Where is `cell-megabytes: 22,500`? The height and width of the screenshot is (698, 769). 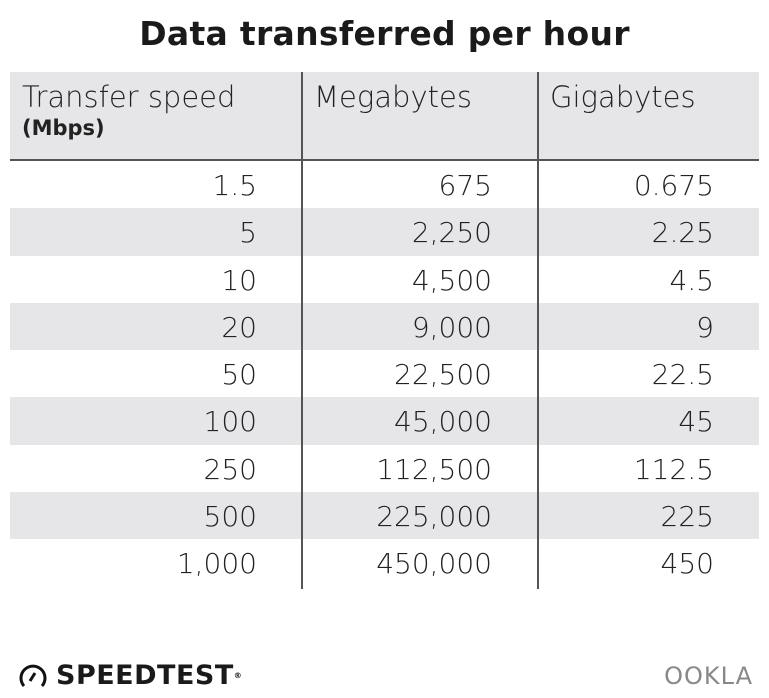
cell-megabytes: 22,500 is located at coordinates (443, 375).